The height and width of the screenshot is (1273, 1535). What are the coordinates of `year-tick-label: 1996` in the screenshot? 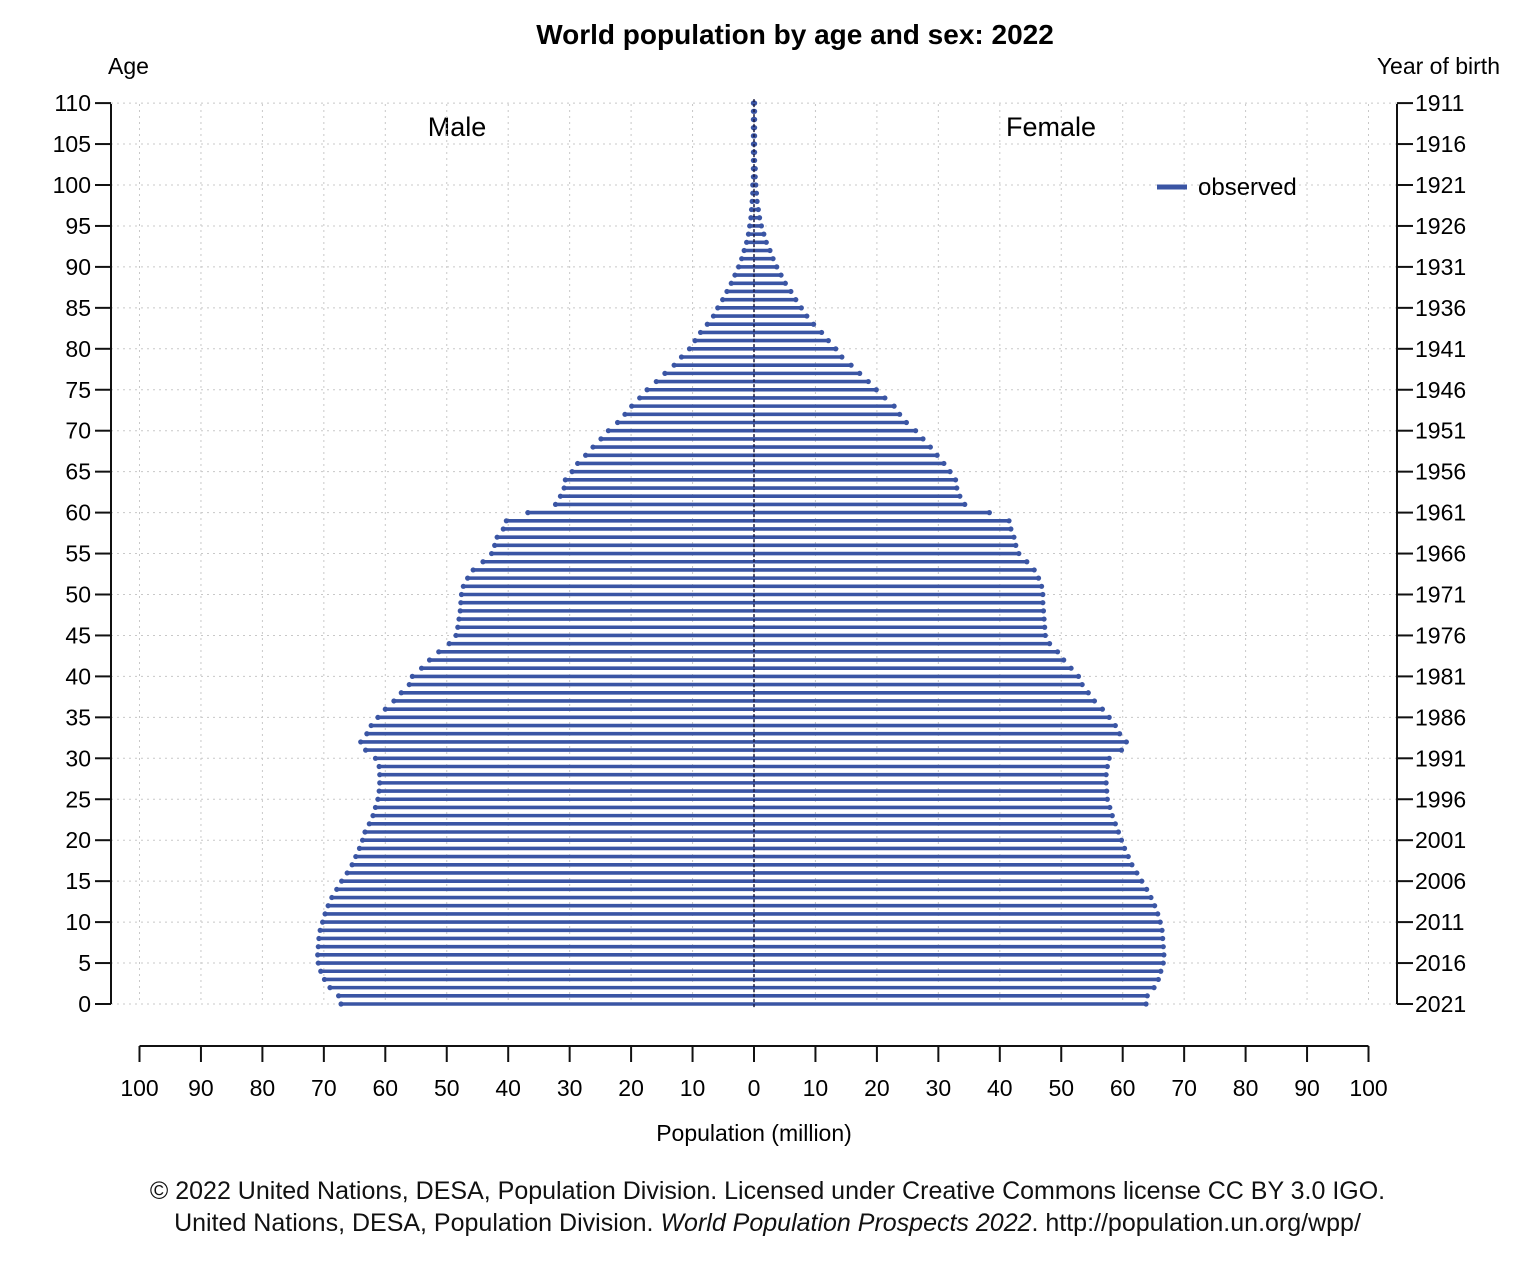 It's located at (1440, 799).